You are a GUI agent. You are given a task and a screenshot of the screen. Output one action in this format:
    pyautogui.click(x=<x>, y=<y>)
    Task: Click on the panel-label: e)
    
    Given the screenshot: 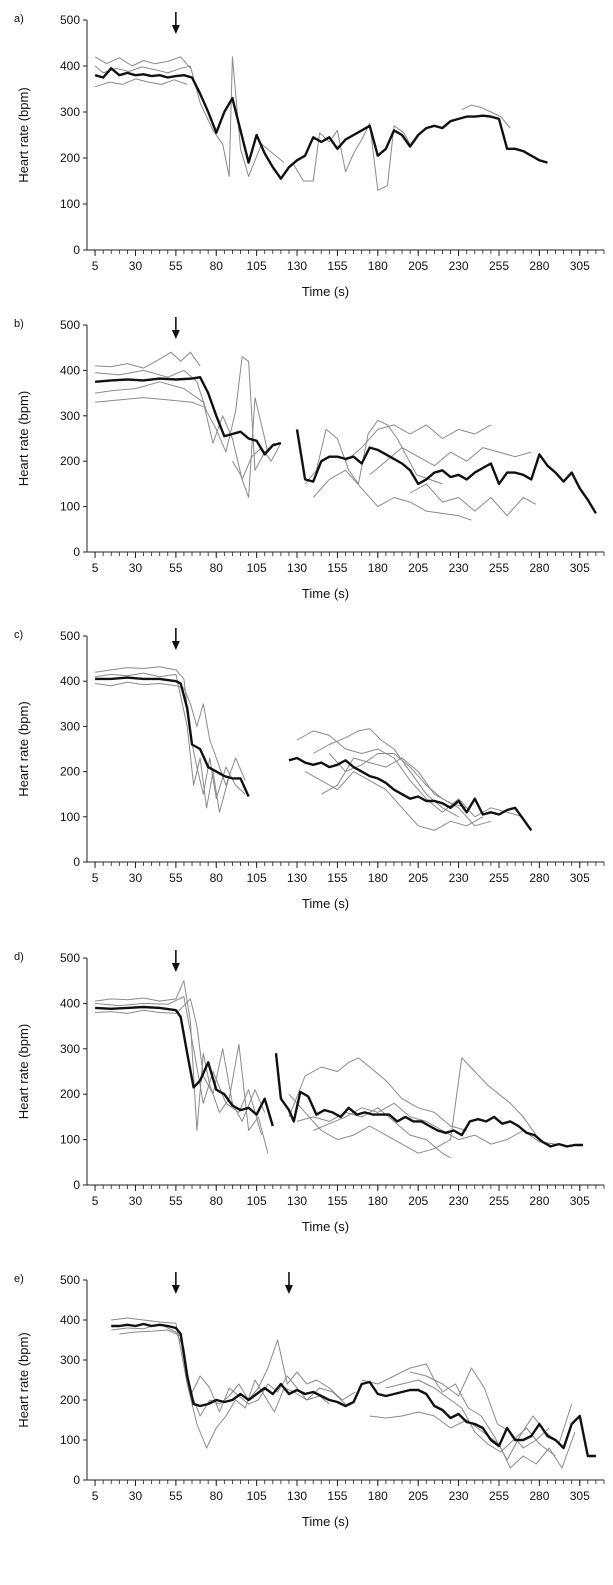 What is the action you would take?
    pyautogui.click(x=19, y=1279)
    